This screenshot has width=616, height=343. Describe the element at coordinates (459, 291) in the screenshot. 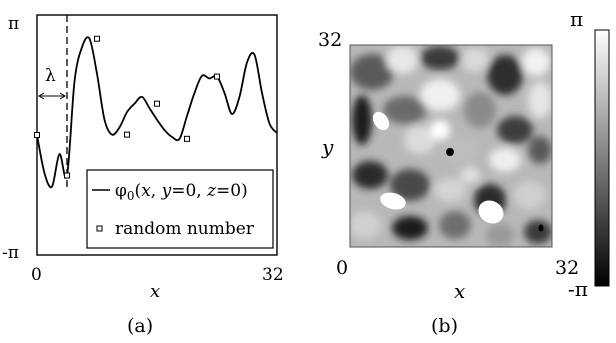

I see `x-axis-label-b: x` at that location.